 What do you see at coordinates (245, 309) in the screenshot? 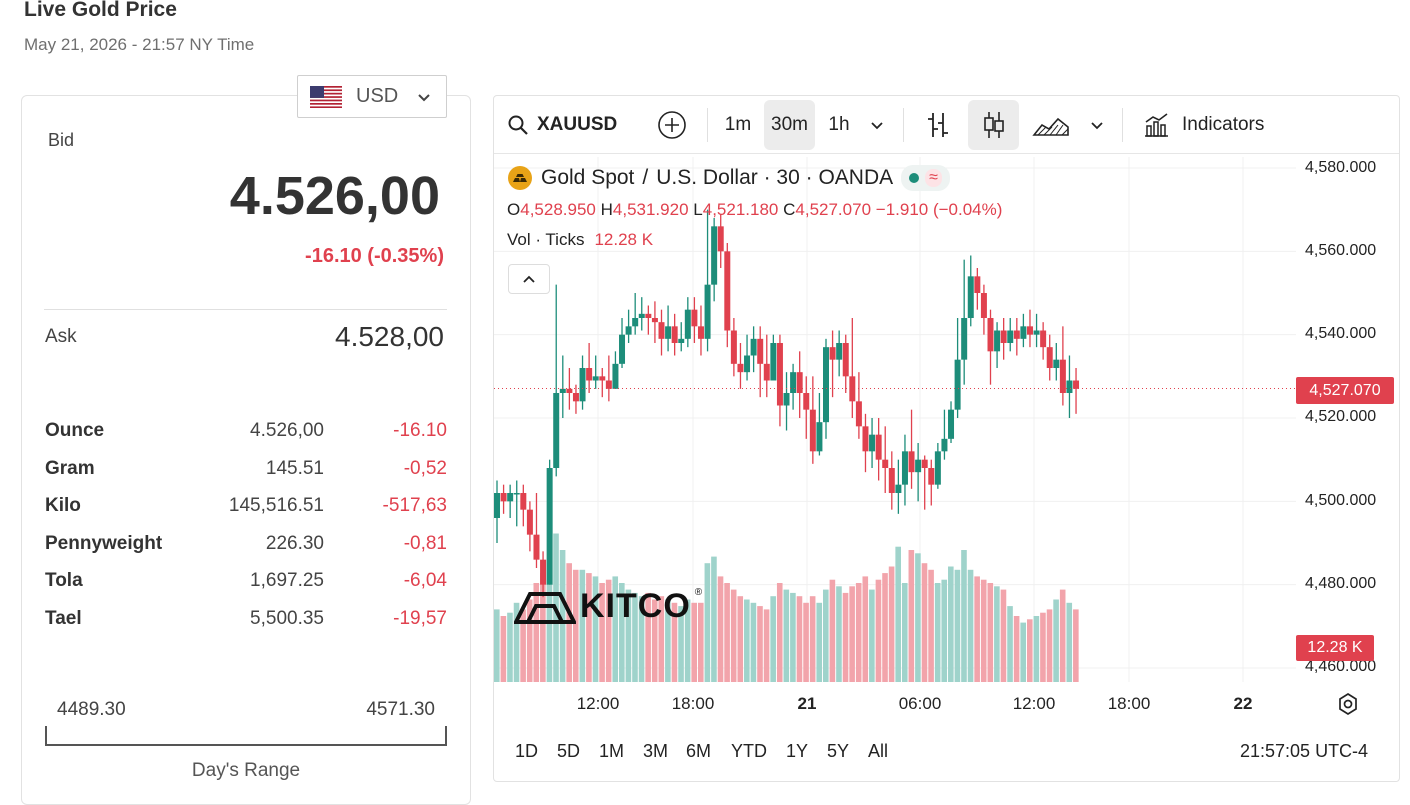
I see `divider` at bounding box center [245, 309].